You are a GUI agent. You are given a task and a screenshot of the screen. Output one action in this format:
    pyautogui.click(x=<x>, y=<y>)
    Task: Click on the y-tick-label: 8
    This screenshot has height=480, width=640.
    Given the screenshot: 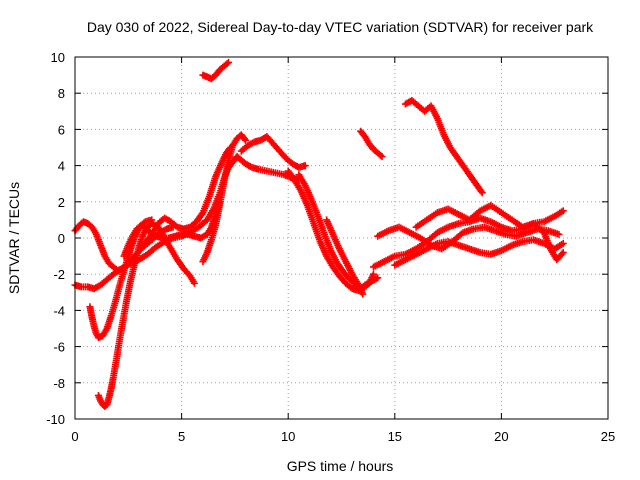 What is the action you would take?
    pyautogui.click(x=61, y=93)
    